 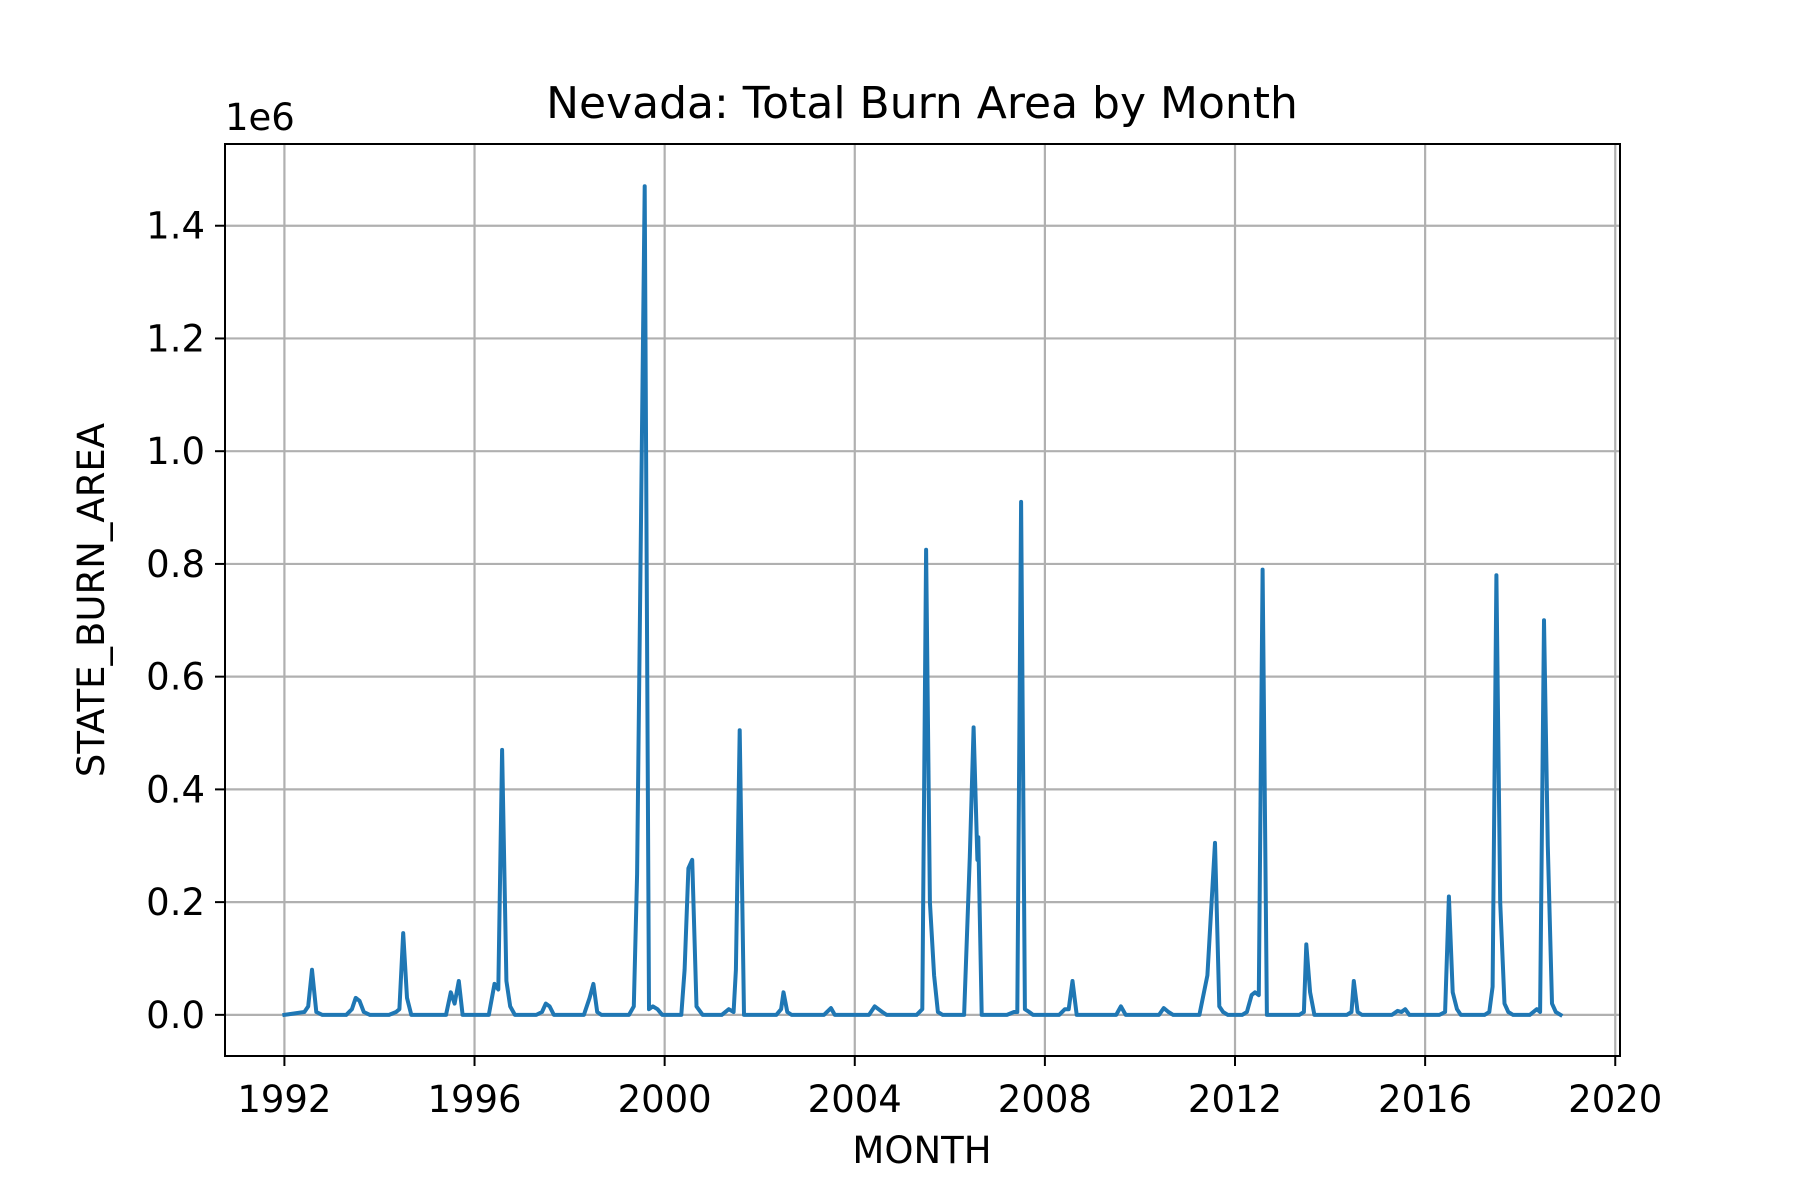 I want to click on x-tick-labels: 1992 1996 2000 2004 2008 2012 2016 2020, so click(x=949, y=1099).